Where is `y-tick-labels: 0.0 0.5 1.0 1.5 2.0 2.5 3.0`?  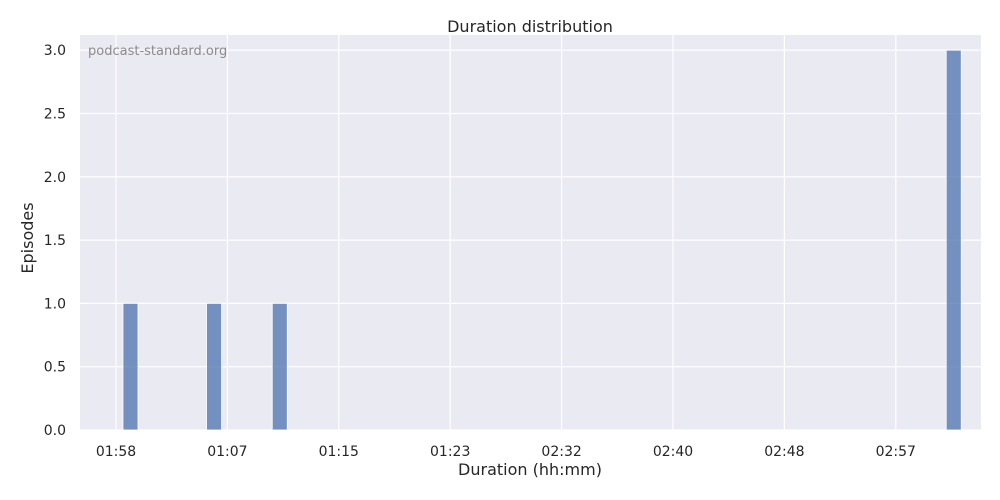 y-tick-labels: 0.0 0.5 1.0 1.5 2.0 2.5 3.0 is located at coordinates (55, 241).